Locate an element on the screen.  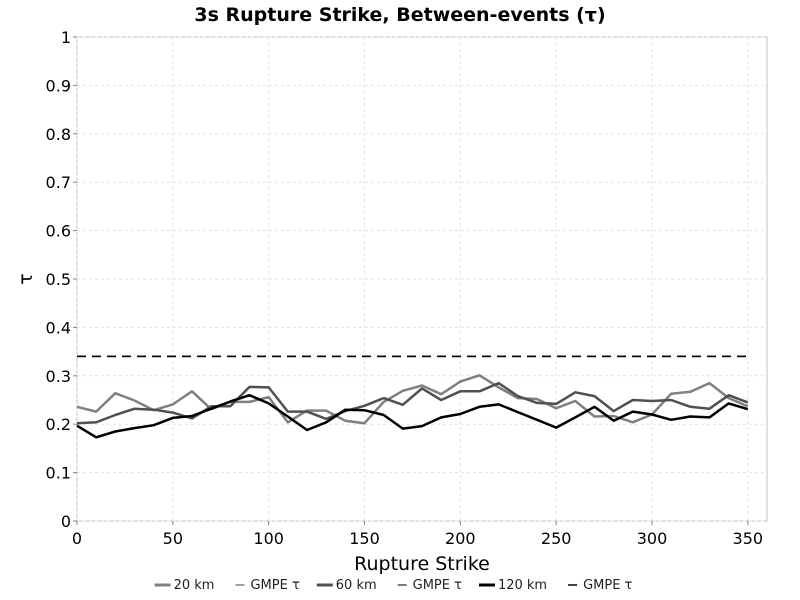
y-tick-label: 0.7 is located at coordinates (58, 182).